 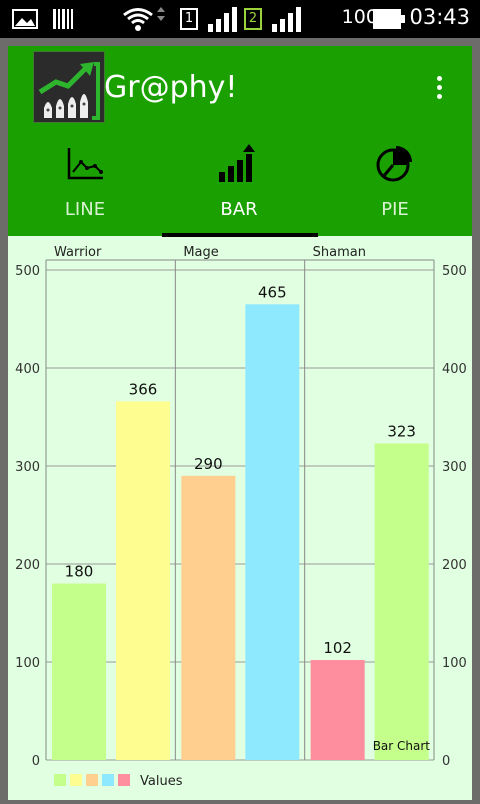 I want to click on app-title: Gr@phy!, so click(x=171, y=87).